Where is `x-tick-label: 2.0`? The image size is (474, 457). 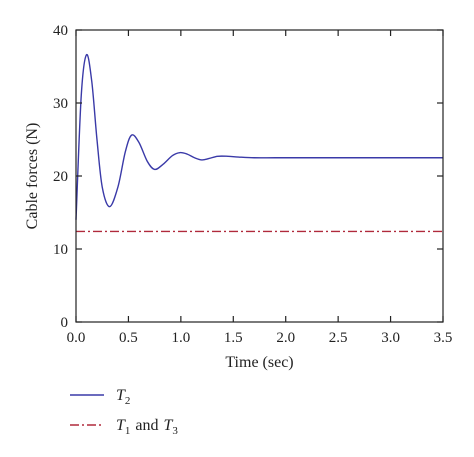 x-tick-label: 2.0 is located at coordinates (285, 338).